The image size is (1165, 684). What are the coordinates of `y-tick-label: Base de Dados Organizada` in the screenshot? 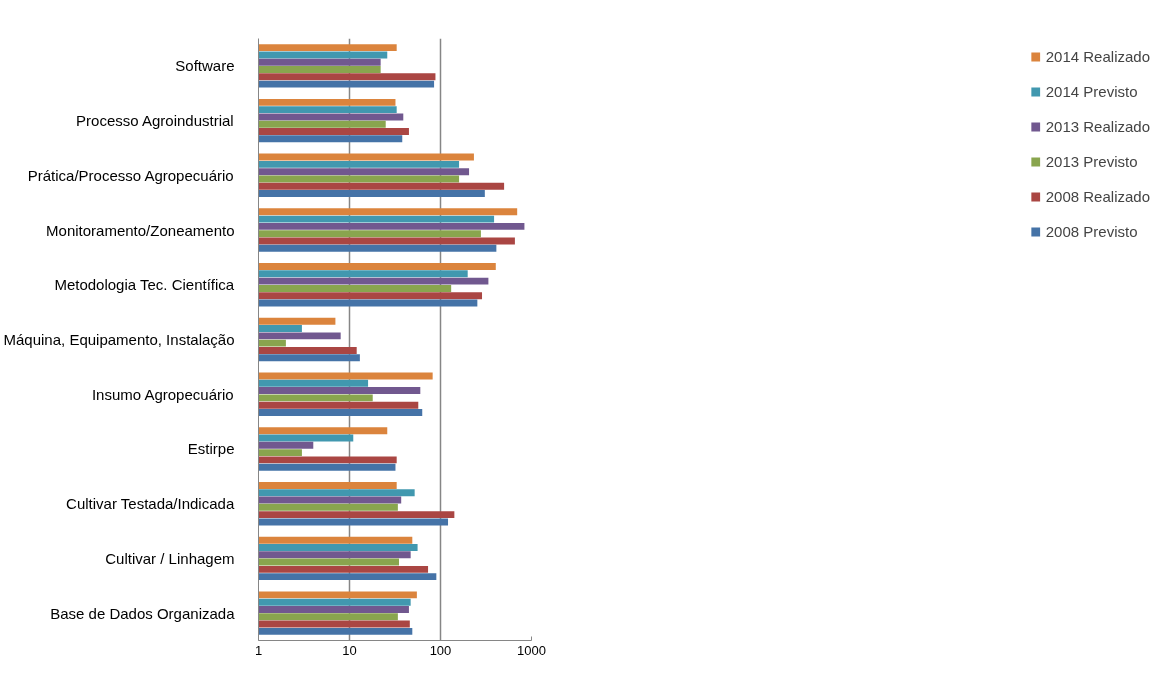 It's located at (143, 613).